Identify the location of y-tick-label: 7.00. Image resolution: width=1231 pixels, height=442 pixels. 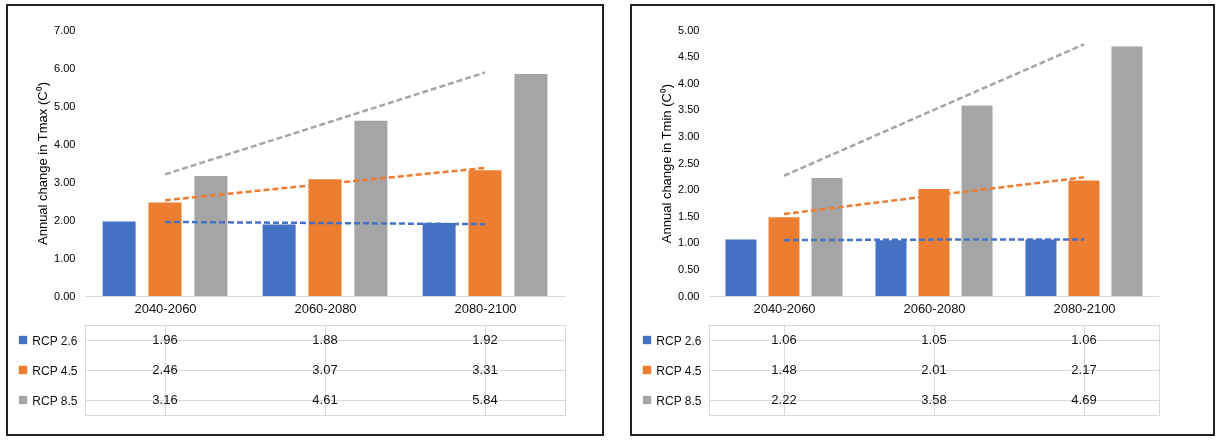
(65, 29).